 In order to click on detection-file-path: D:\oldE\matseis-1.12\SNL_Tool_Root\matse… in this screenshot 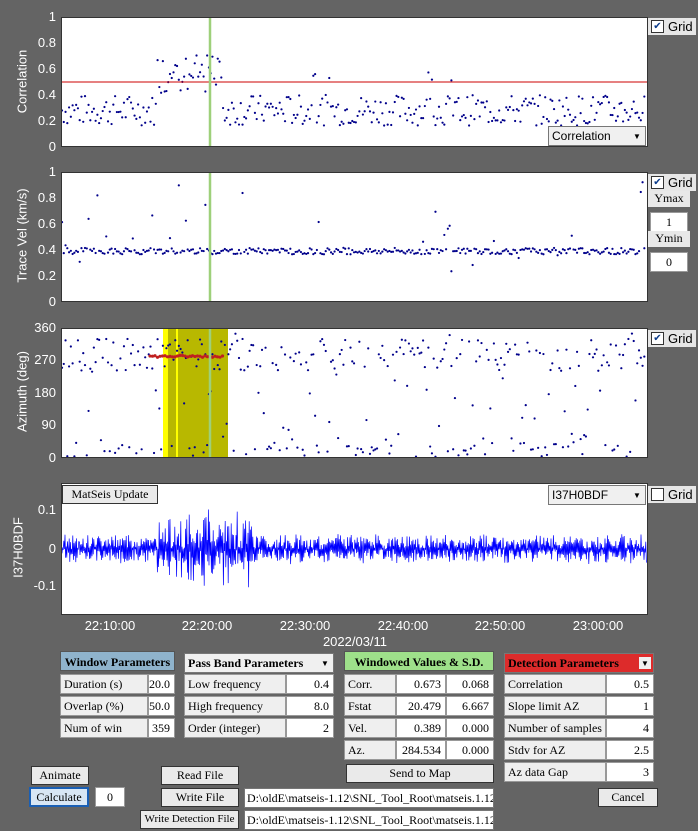, I will do `click(369, 820)`.